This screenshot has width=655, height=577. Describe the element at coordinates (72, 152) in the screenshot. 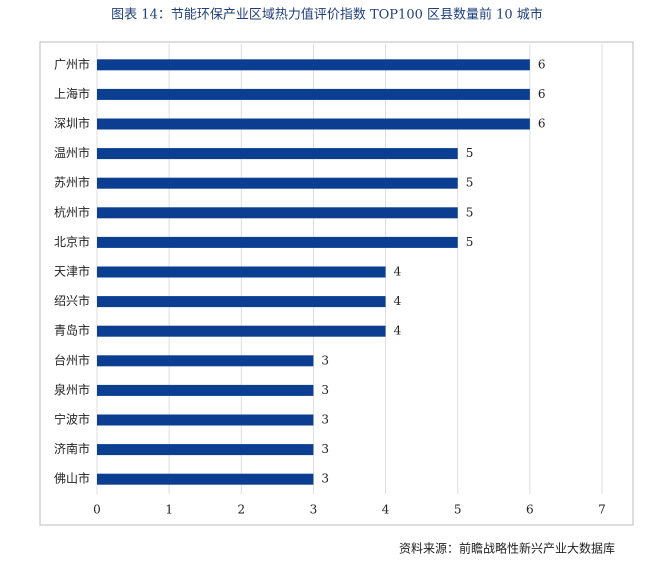

I see `y-tick-label: 温州市` at that location.